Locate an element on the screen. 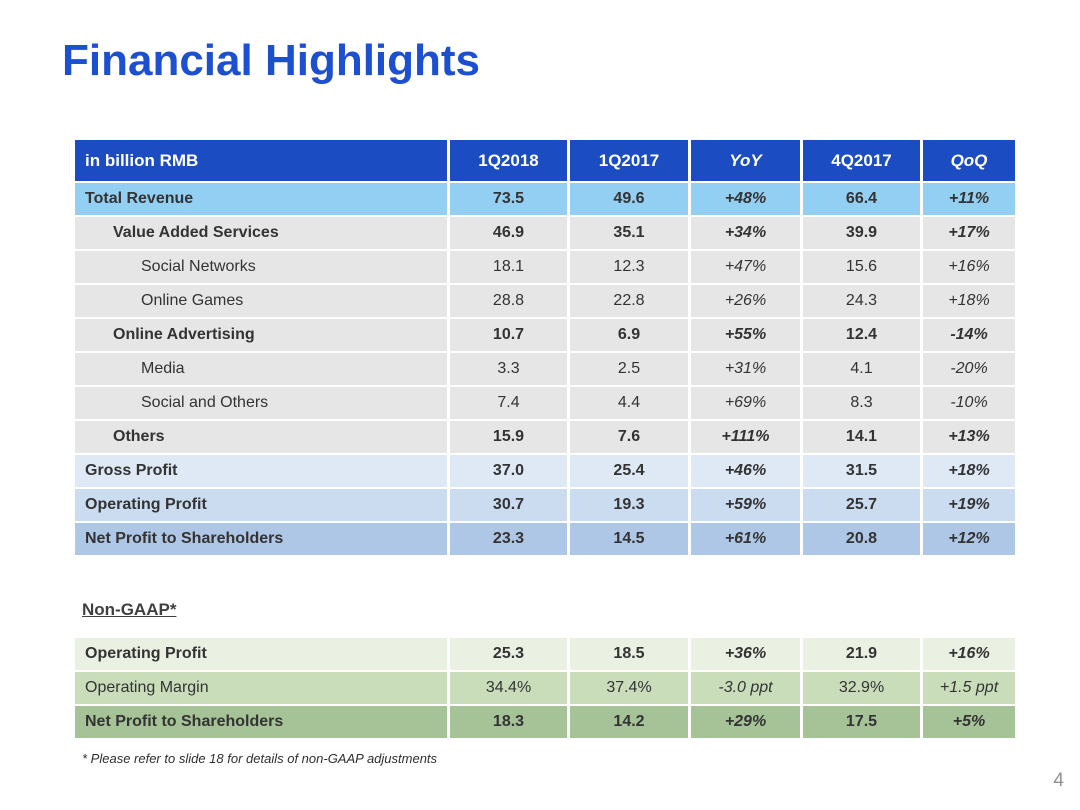 The height and width of the screenshot is (810, 1080). value-4q2017: 14.1 is located at coordinates (860, 437).